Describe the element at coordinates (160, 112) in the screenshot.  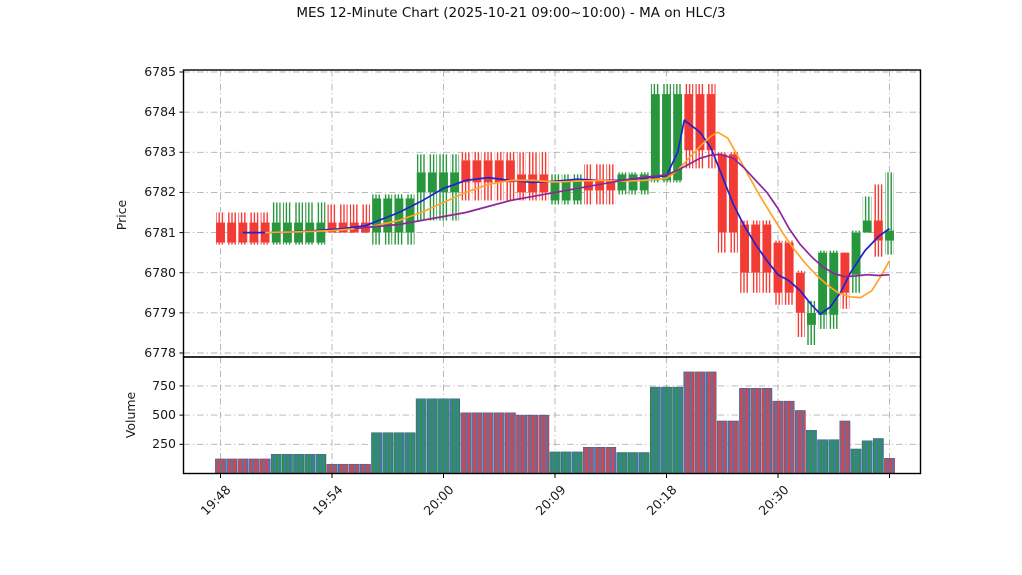
I see `price-tick-label: 6784` at that location.